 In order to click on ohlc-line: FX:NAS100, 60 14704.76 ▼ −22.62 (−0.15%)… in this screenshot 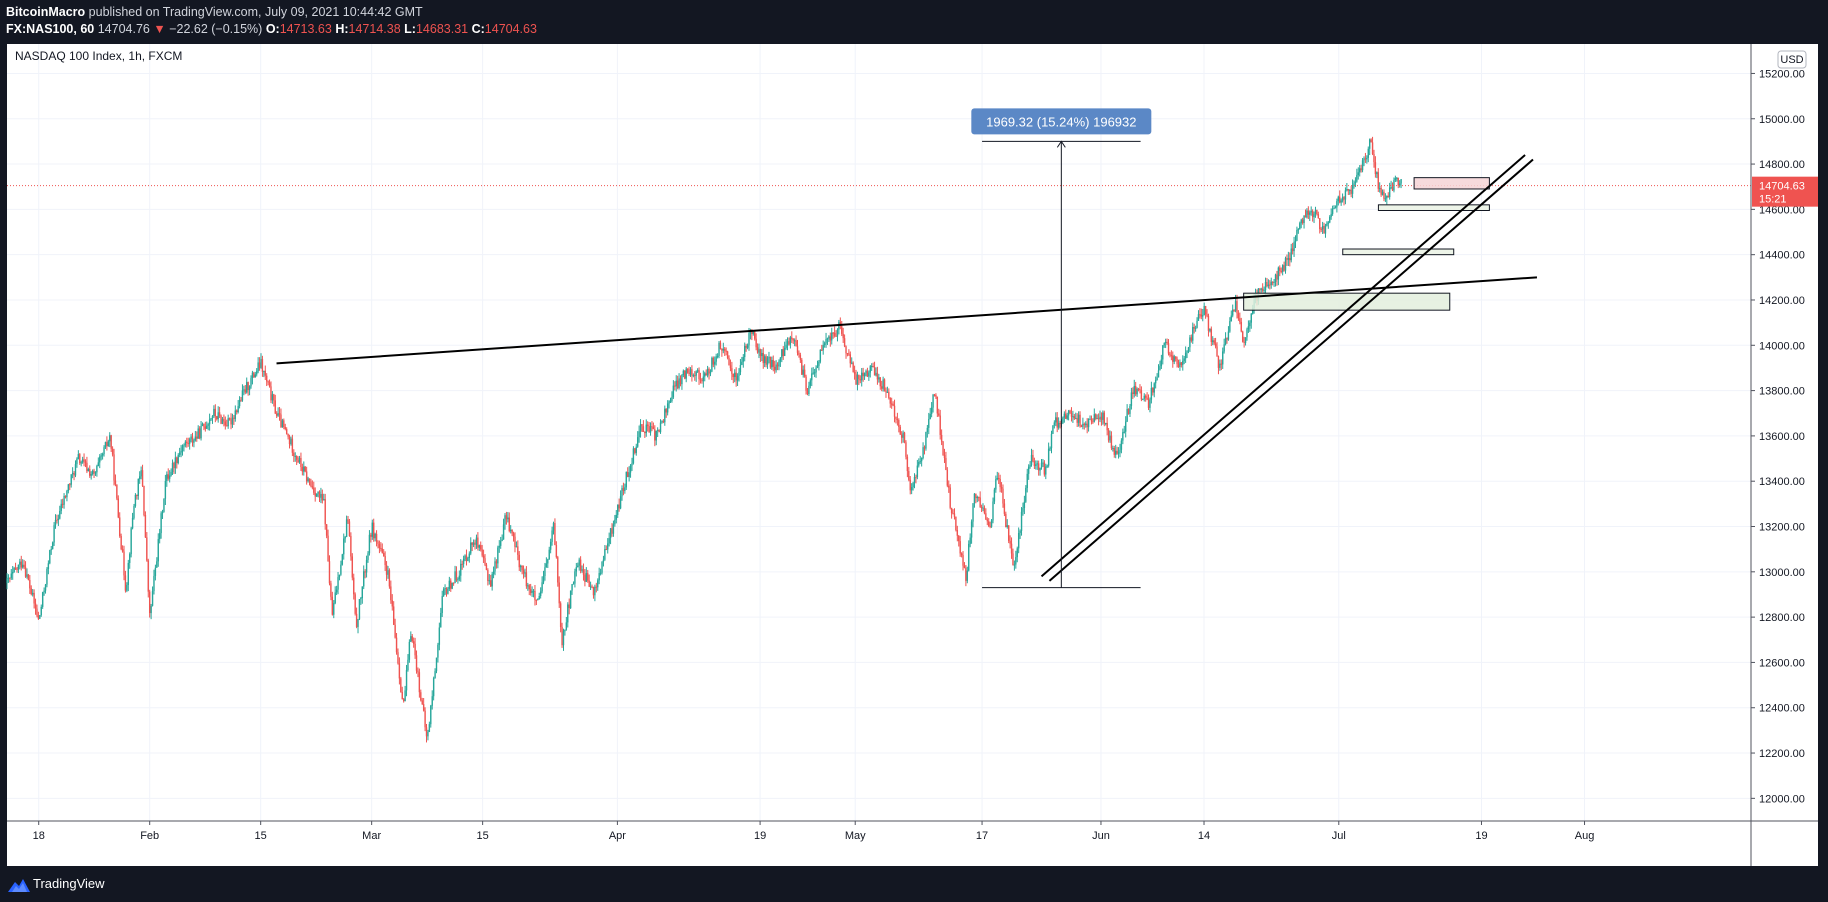, I will do `click(271, 29)`.